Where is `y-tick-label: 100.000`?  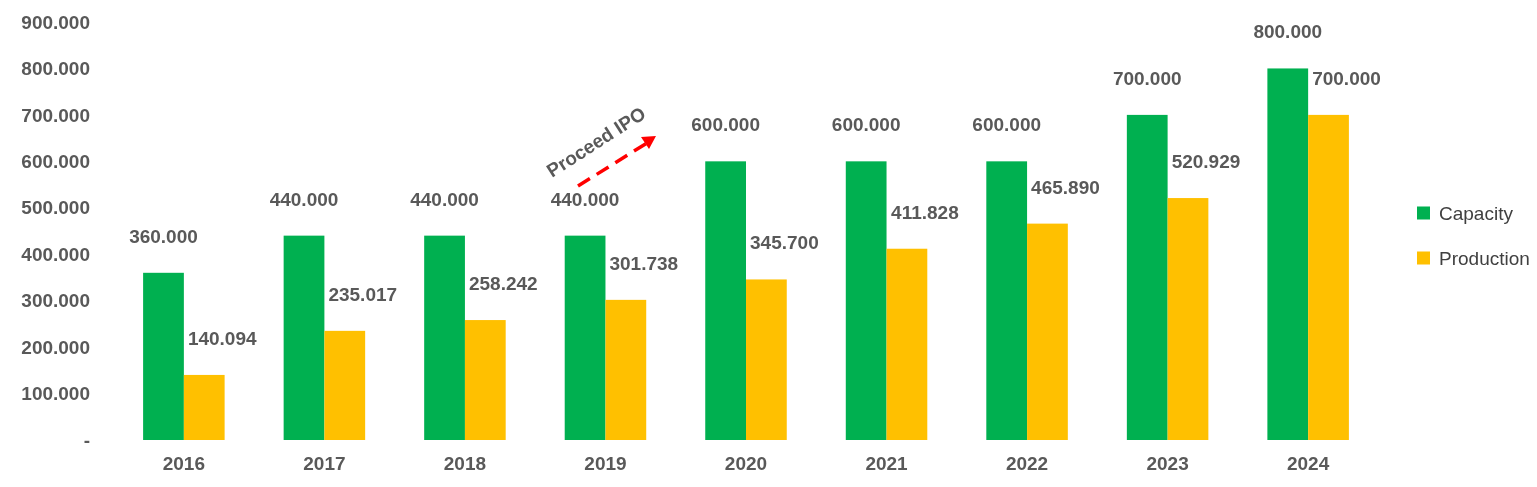 y-tick-label: 100.000 is located at coordinates (55, 394).